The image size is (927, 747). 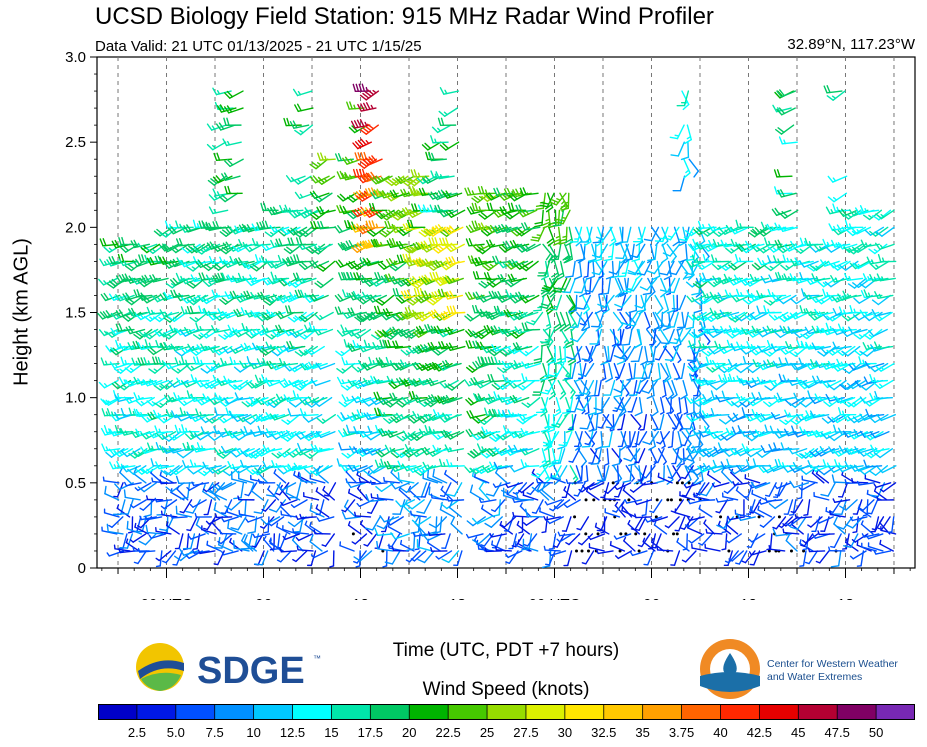 I want to click on colorbar-label: 7.5, so click(x=215, y=732).